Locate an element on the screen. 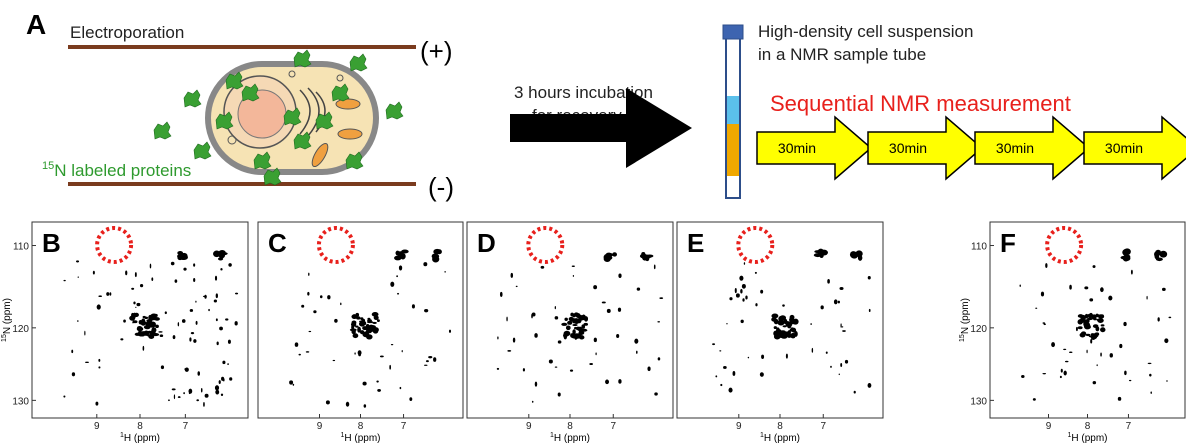 The width and height of the screenshot is (1186, 443). spectrum-frame is located at coordinates (140, 320).